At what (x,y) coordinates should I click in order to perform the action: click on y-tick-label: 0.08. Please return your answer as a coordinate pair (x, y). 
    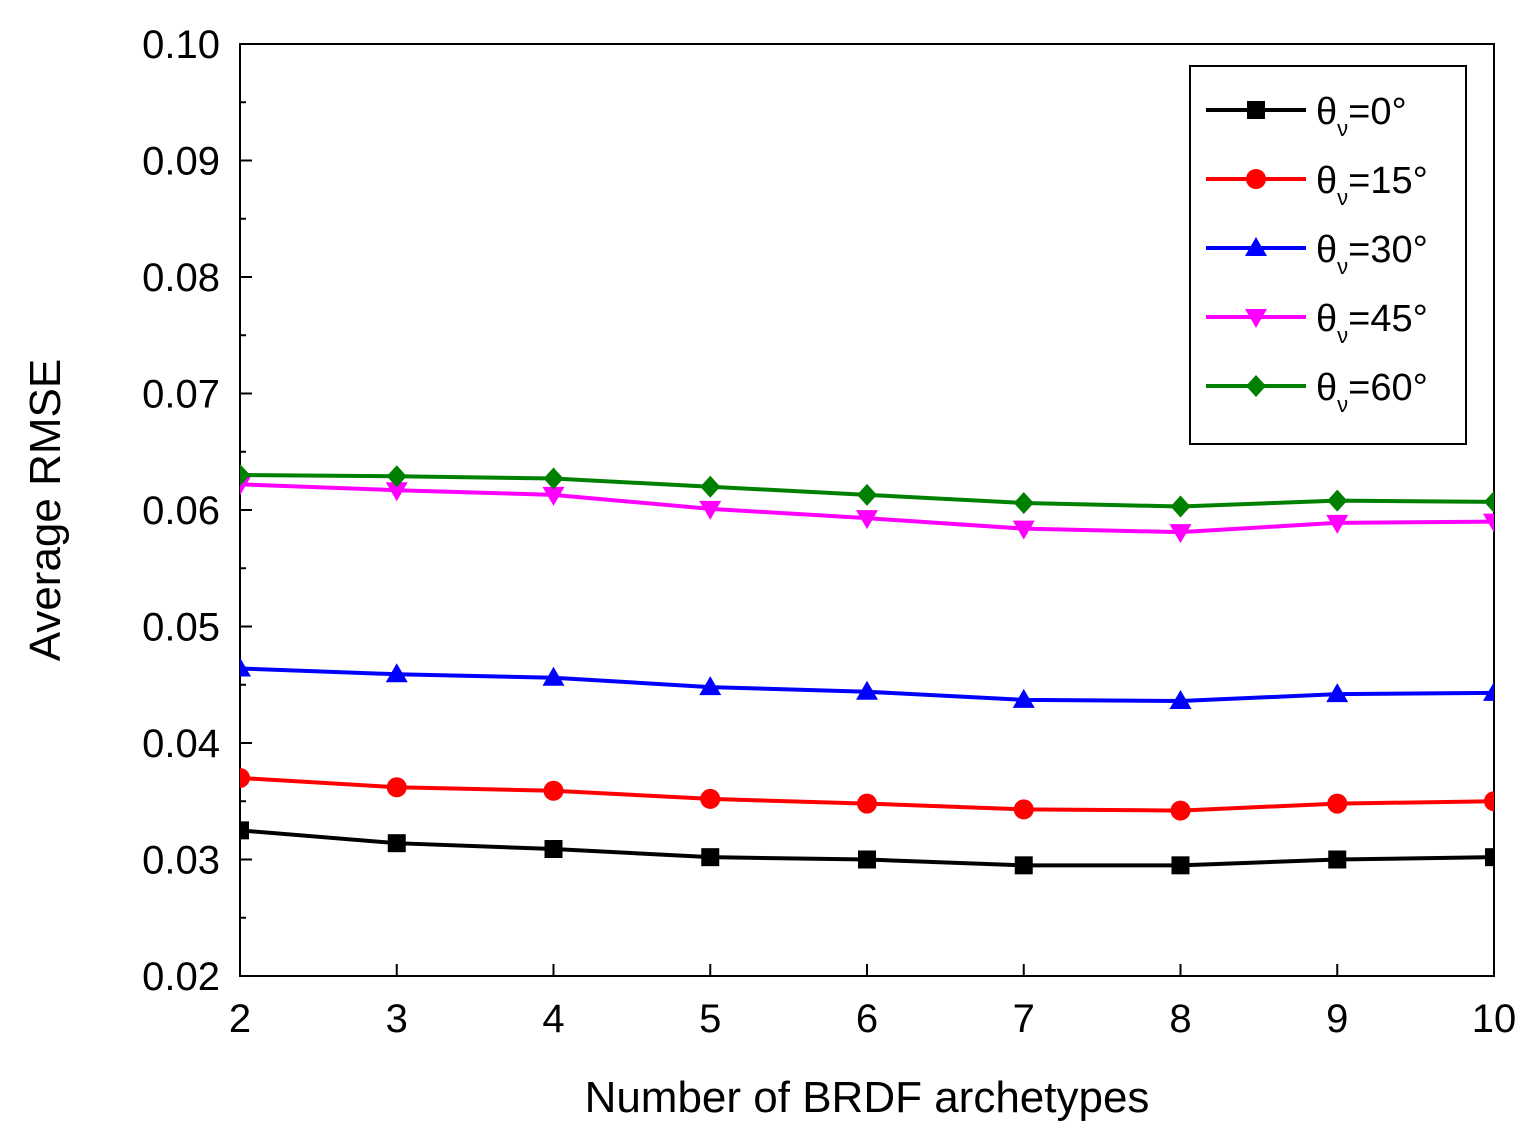
    Looking at the image, I should click on (181, 278).